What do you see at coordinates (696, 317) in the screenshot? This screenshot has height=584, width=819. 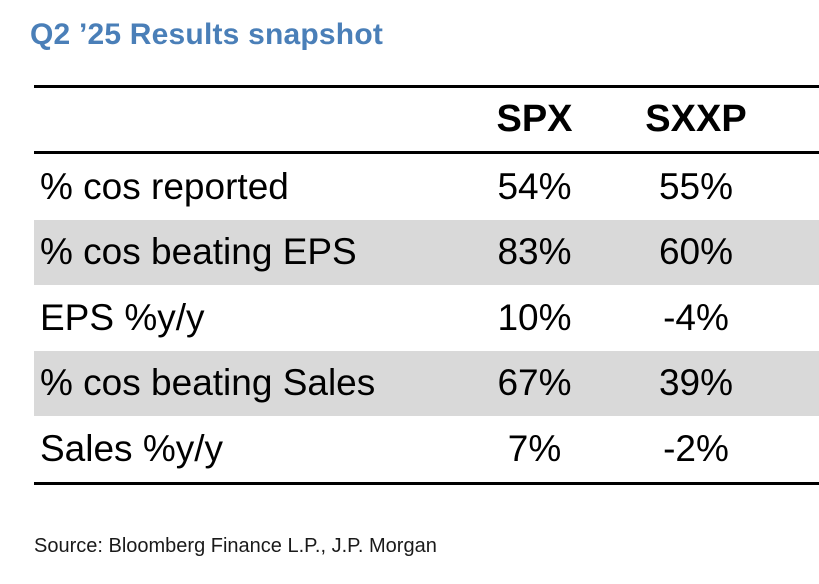 I see `cell-sxxp: -4%` at bounding box center [696, 317].